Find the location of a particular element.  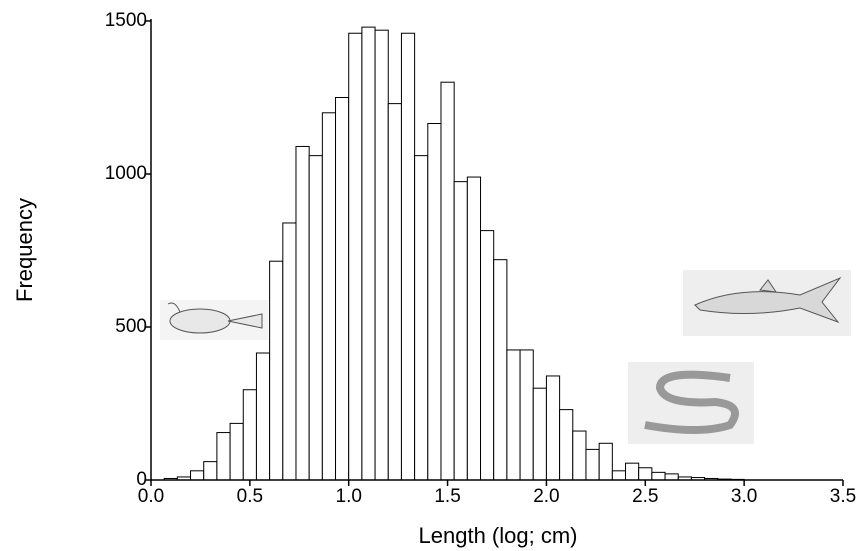

shark-illustration is located at coordinates (767, 303).